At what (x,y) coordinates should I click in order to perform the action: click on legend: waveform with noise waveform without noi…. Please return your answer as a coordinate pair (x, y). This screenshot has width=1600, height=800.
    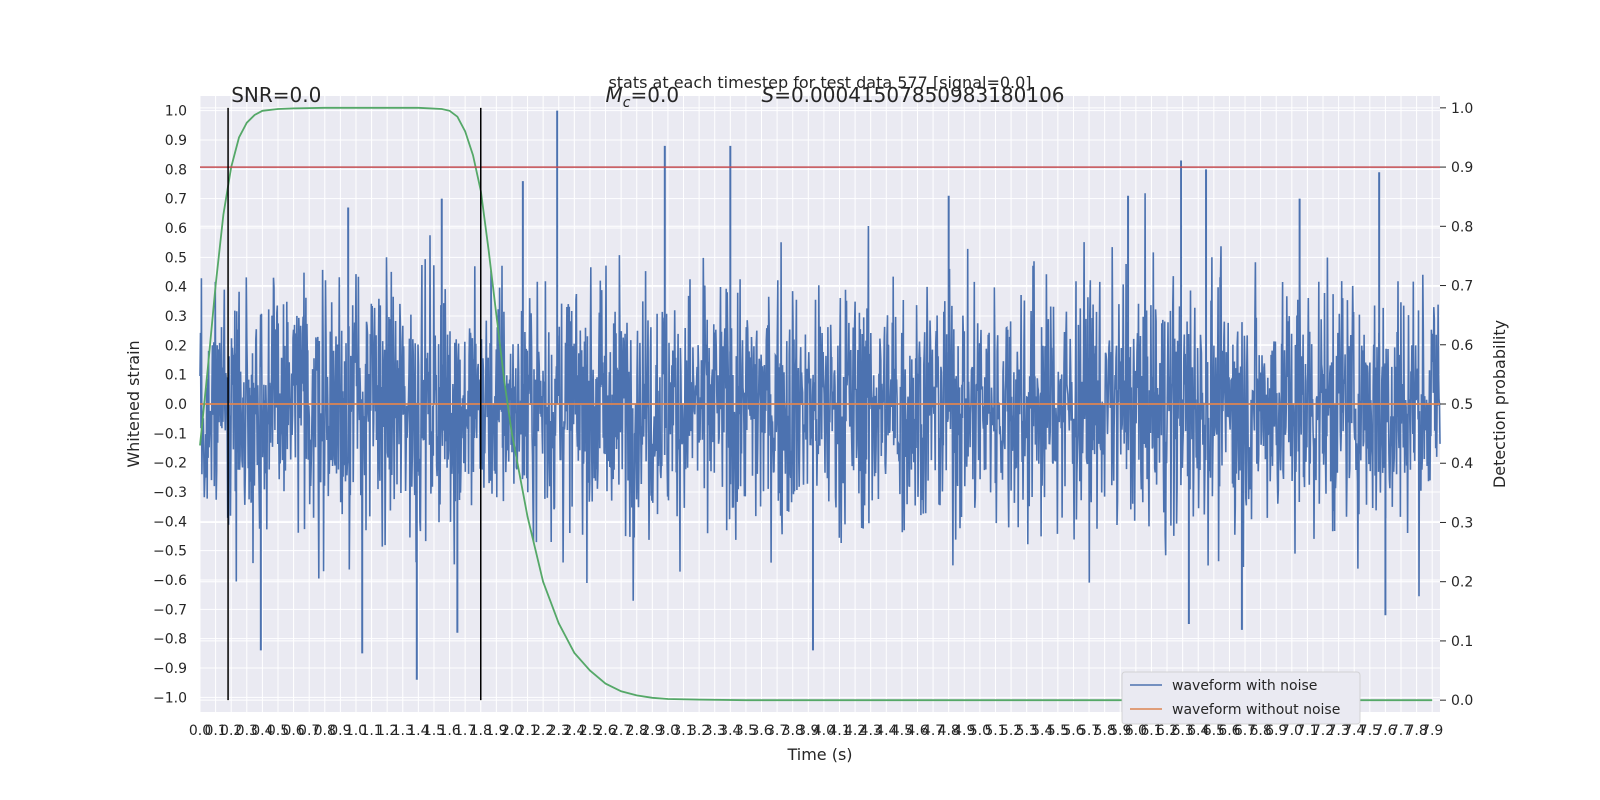
    Looking at the image, I should click on (1241, 698).